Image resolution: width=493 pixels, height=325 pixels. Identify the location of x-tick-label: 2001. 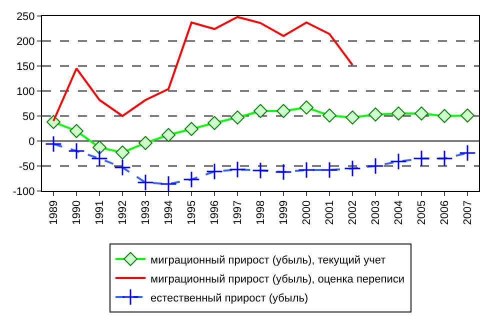
(330, 212).